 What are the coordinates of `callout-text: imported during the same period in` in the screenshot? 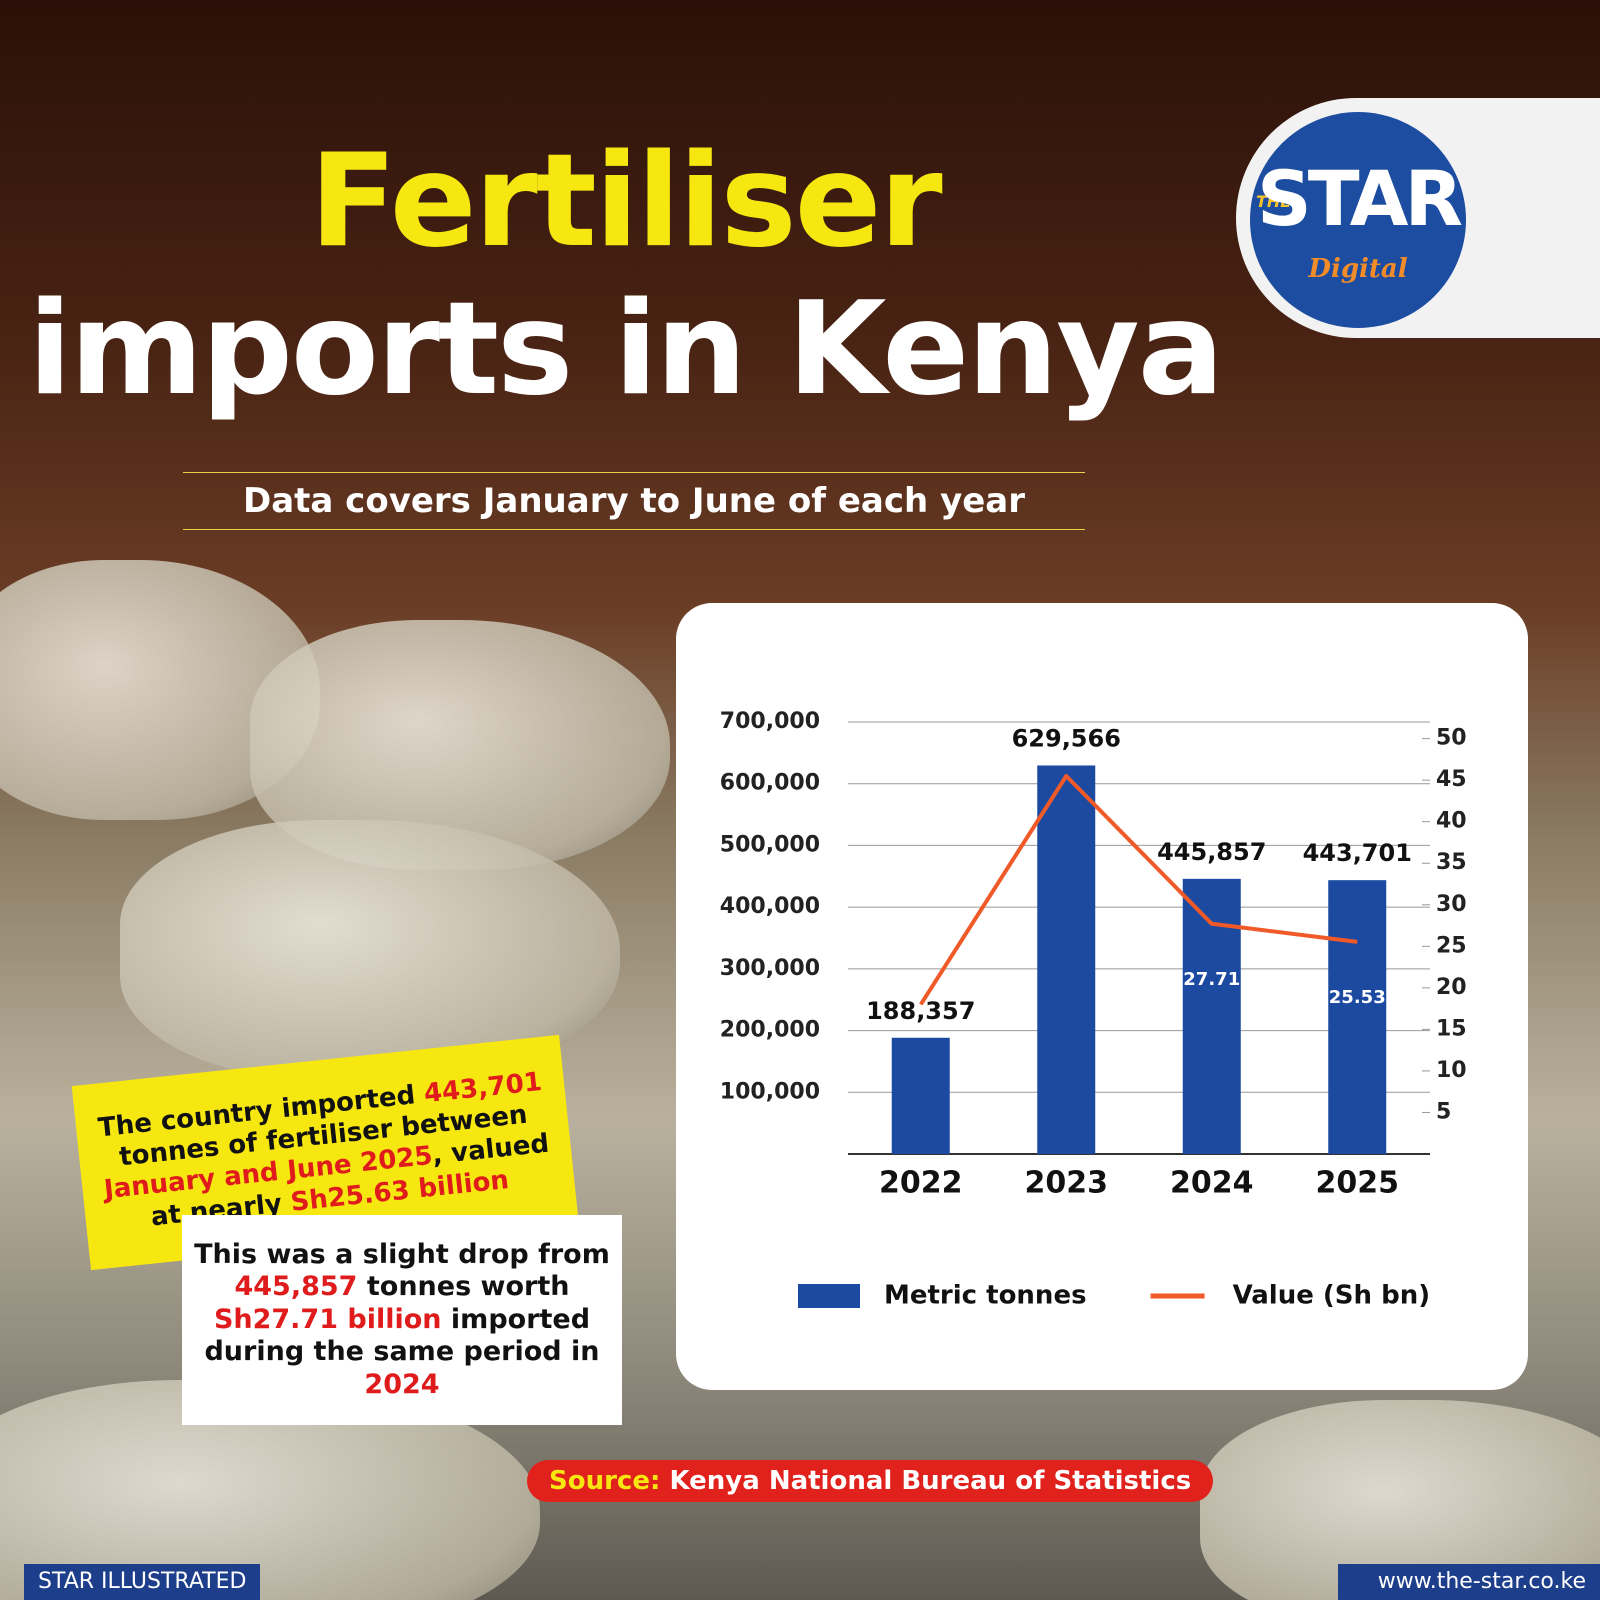 It's located at (402, 1335).